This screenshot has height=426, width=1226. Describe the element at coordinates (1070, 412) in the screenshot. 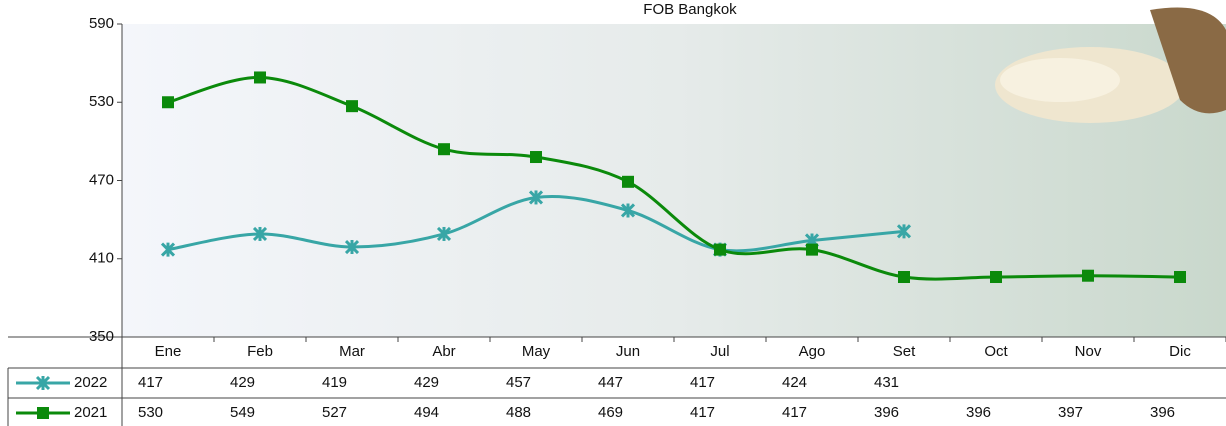

I see `table-value: 397` at that location.